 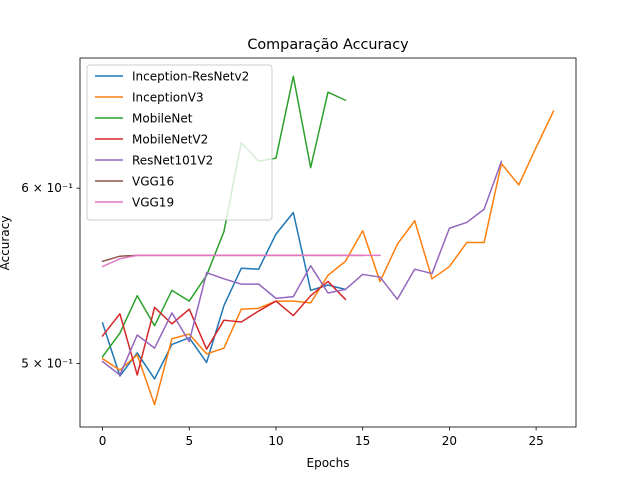 I want to click on legend-box, so click(x=179, y=142).